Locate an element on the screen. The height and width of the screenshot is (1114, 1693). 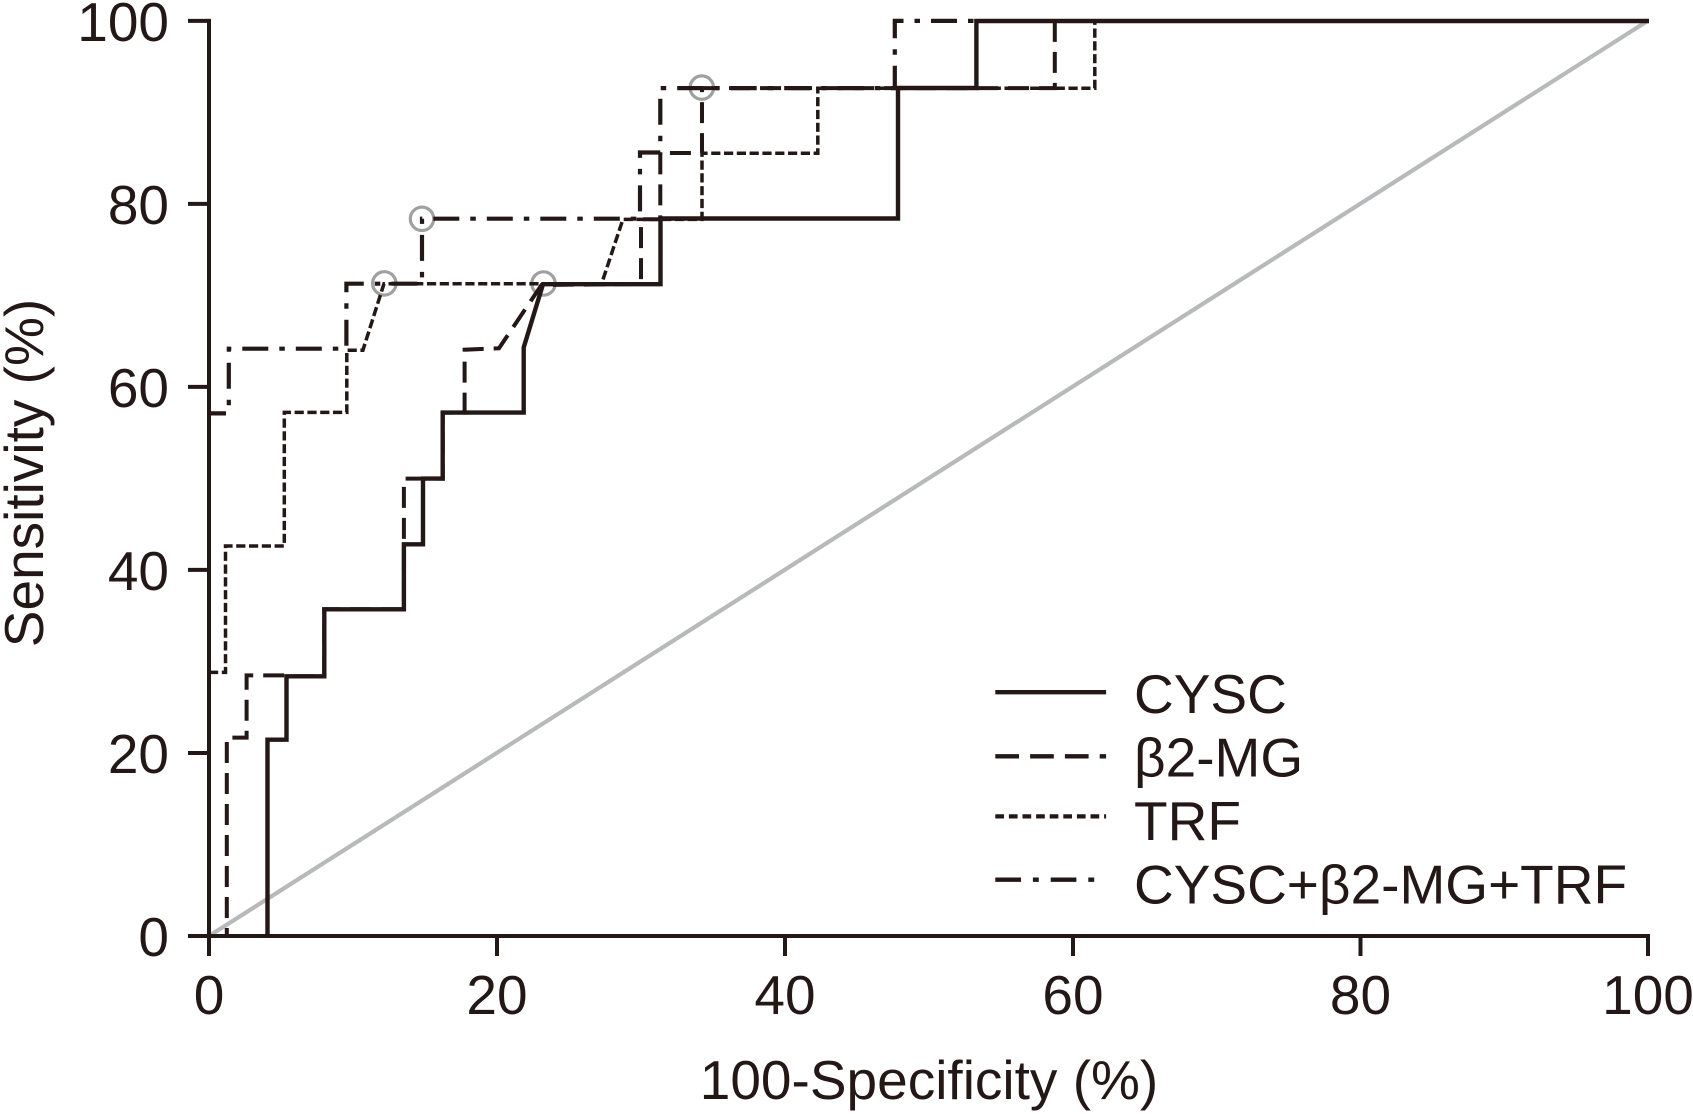
svg-text: TRF is located at coordinates (1187, 821).